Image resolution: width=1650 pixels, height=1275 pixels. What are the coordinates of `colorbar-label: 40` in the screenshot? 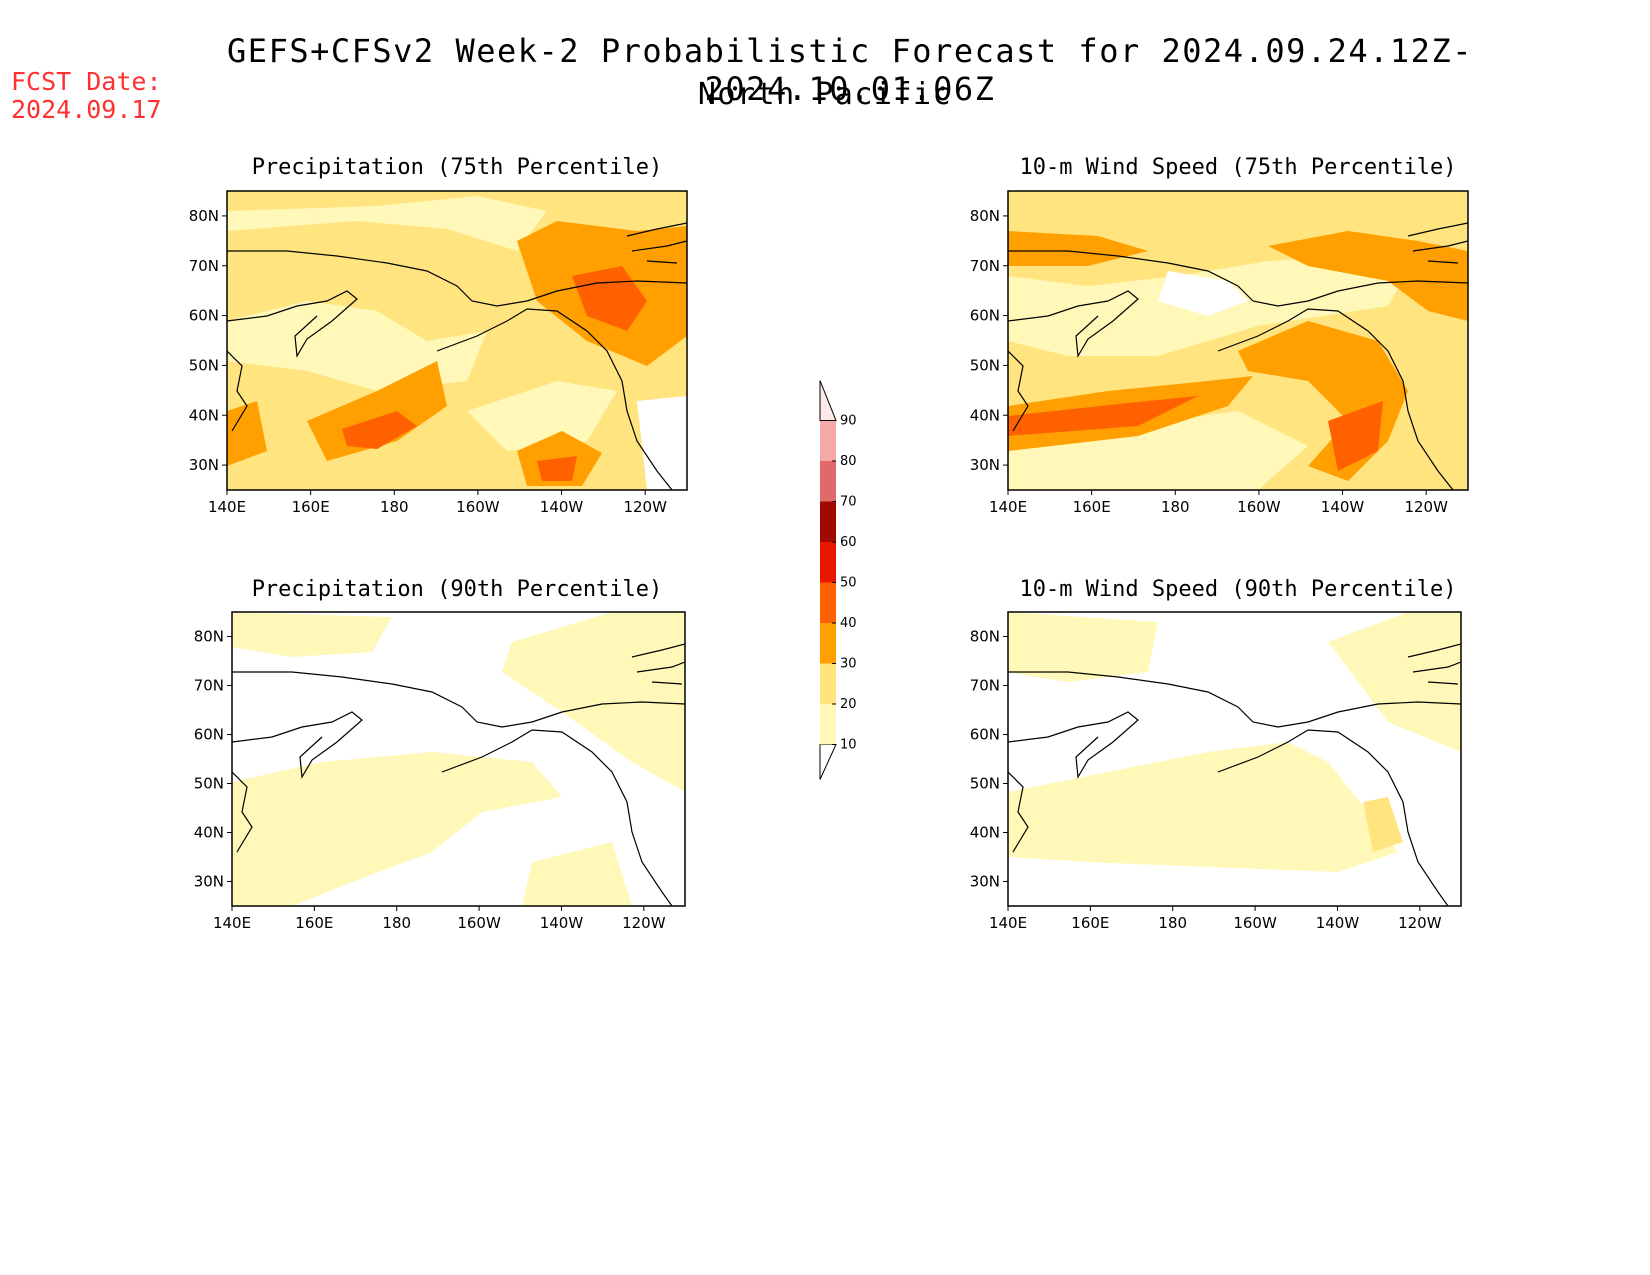 It's located at (848, 623).